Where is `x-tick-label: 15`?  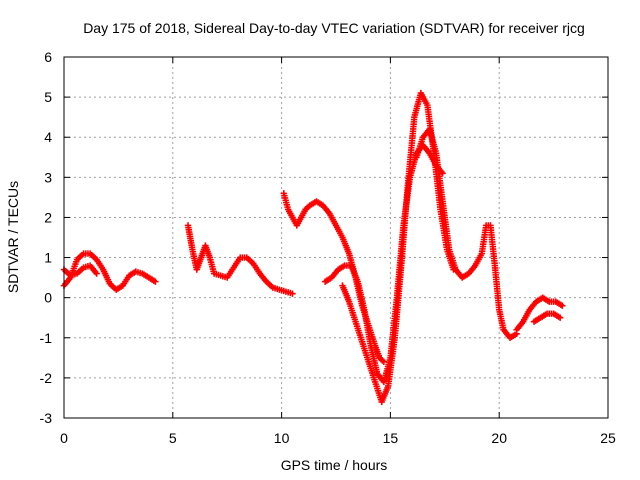
x-tick-label: 15 is located at coordinates (391, 438).